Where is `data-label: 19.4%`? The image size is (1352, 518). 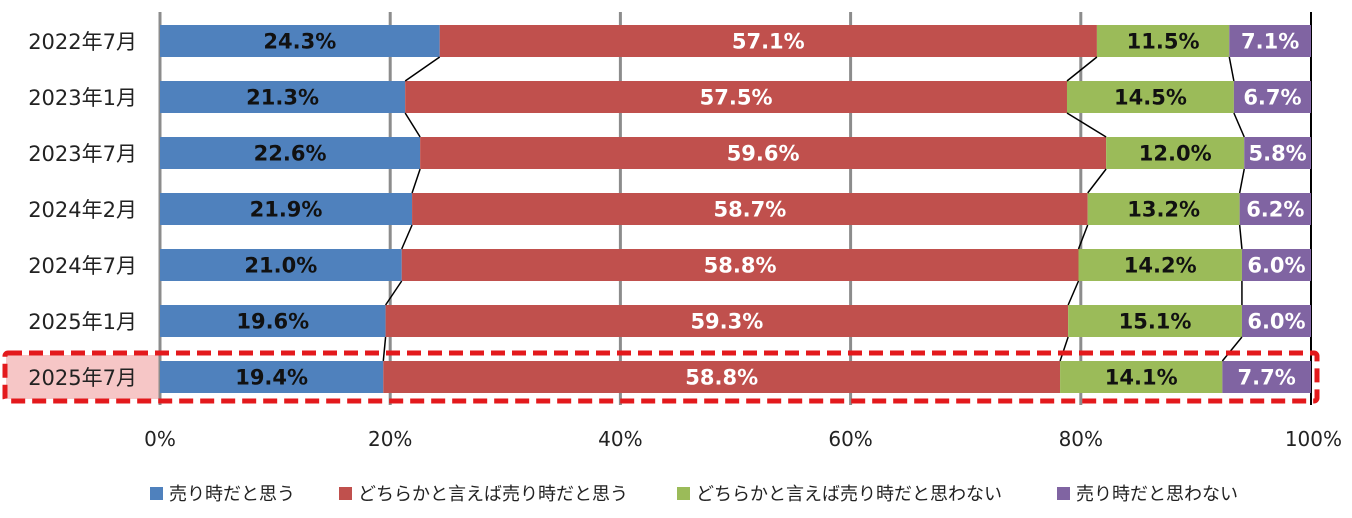 data-label: 19.4% is located at coordinates (271, 378).